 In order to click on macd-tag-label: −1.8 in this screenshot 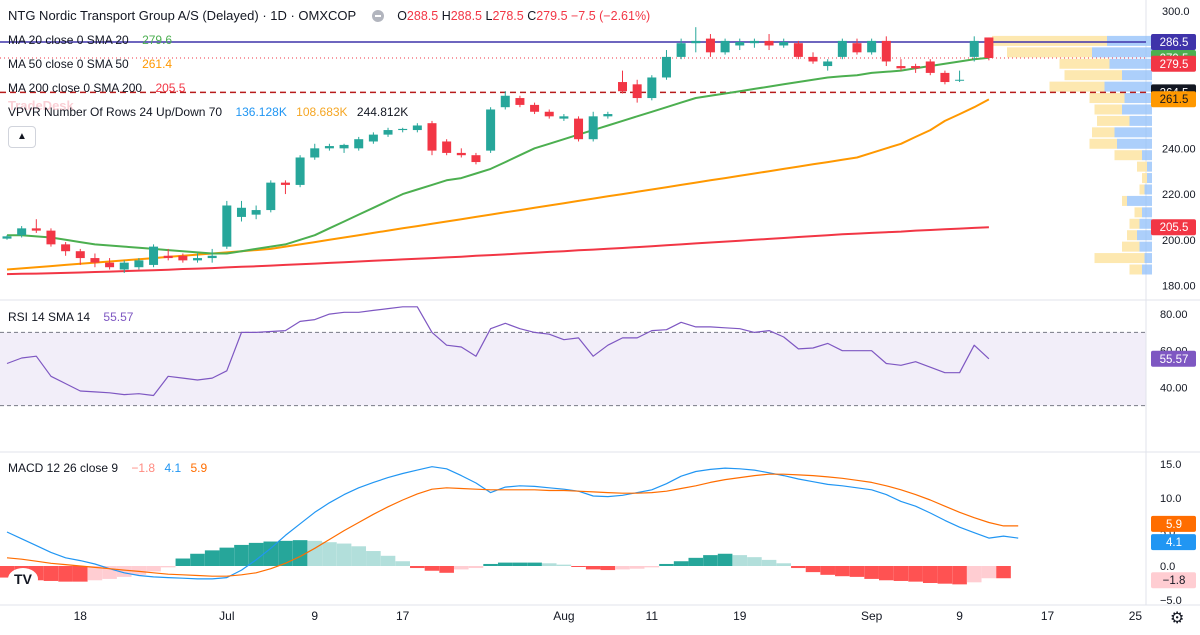, I will do `click(1174, 581)`.